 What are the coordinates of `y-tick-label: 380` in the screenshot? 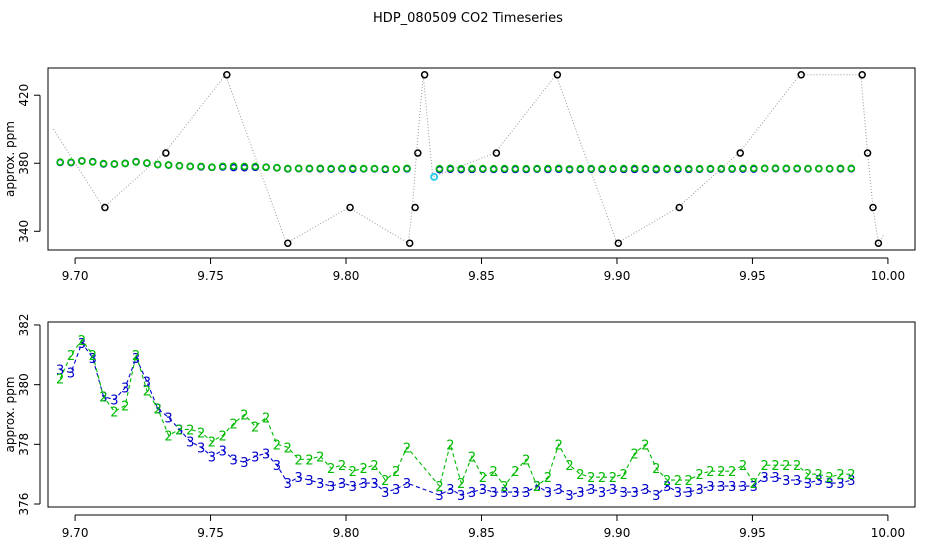 It's located at (24, 384).